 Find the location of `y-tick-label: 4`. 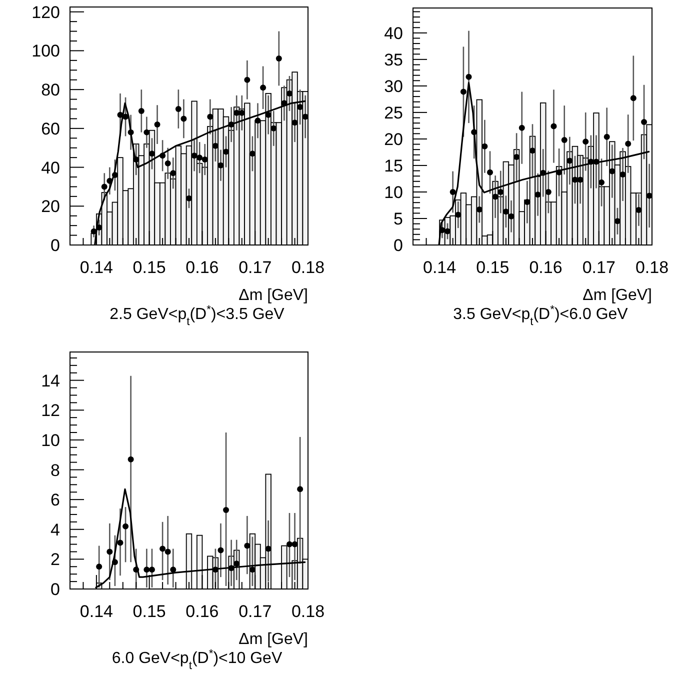

y-tick-label: 4 is located at coordinates (55, 530).